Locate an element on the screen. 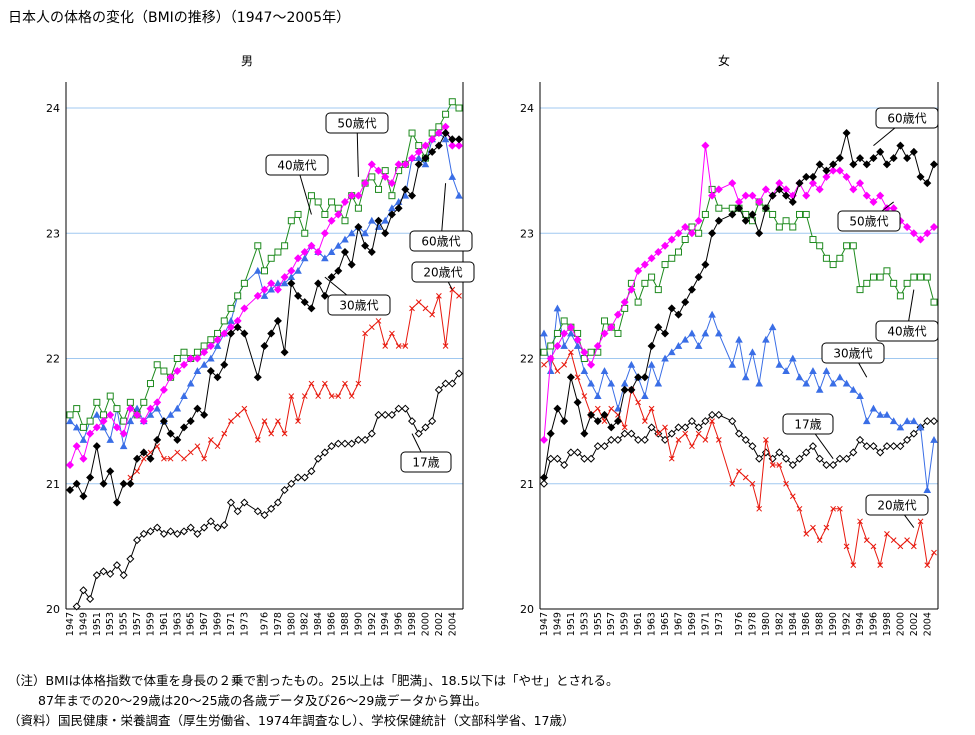  series-age20 is located at coordinates (739, 459).